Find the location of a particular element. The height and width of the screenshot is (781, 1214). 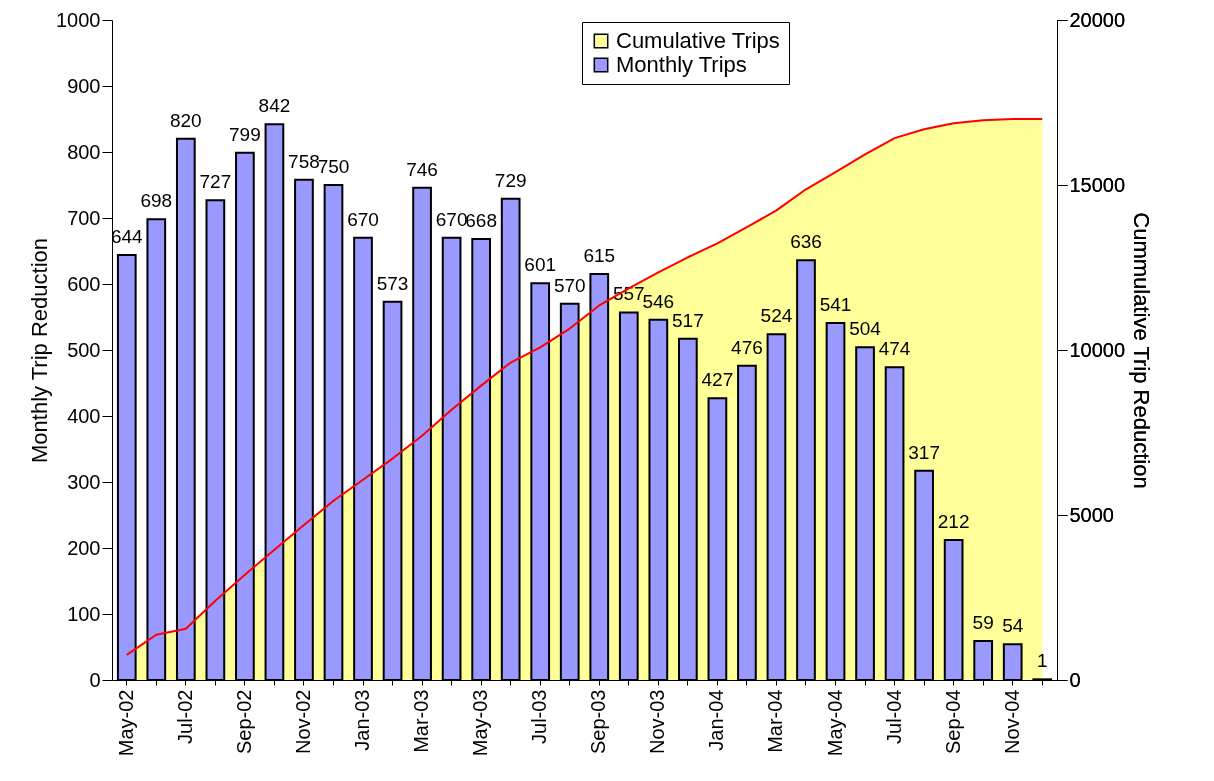

data-label: 517 is located at coordinates (688, 320).